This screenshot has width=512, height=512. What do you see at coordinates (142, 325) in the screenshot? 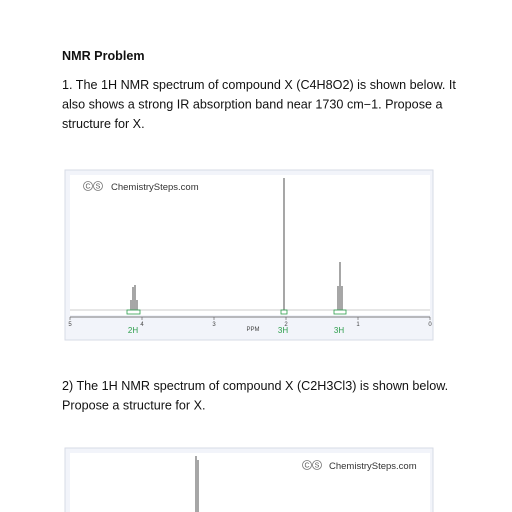
I see `tick-label: 4` at bounding box center [142, 325].